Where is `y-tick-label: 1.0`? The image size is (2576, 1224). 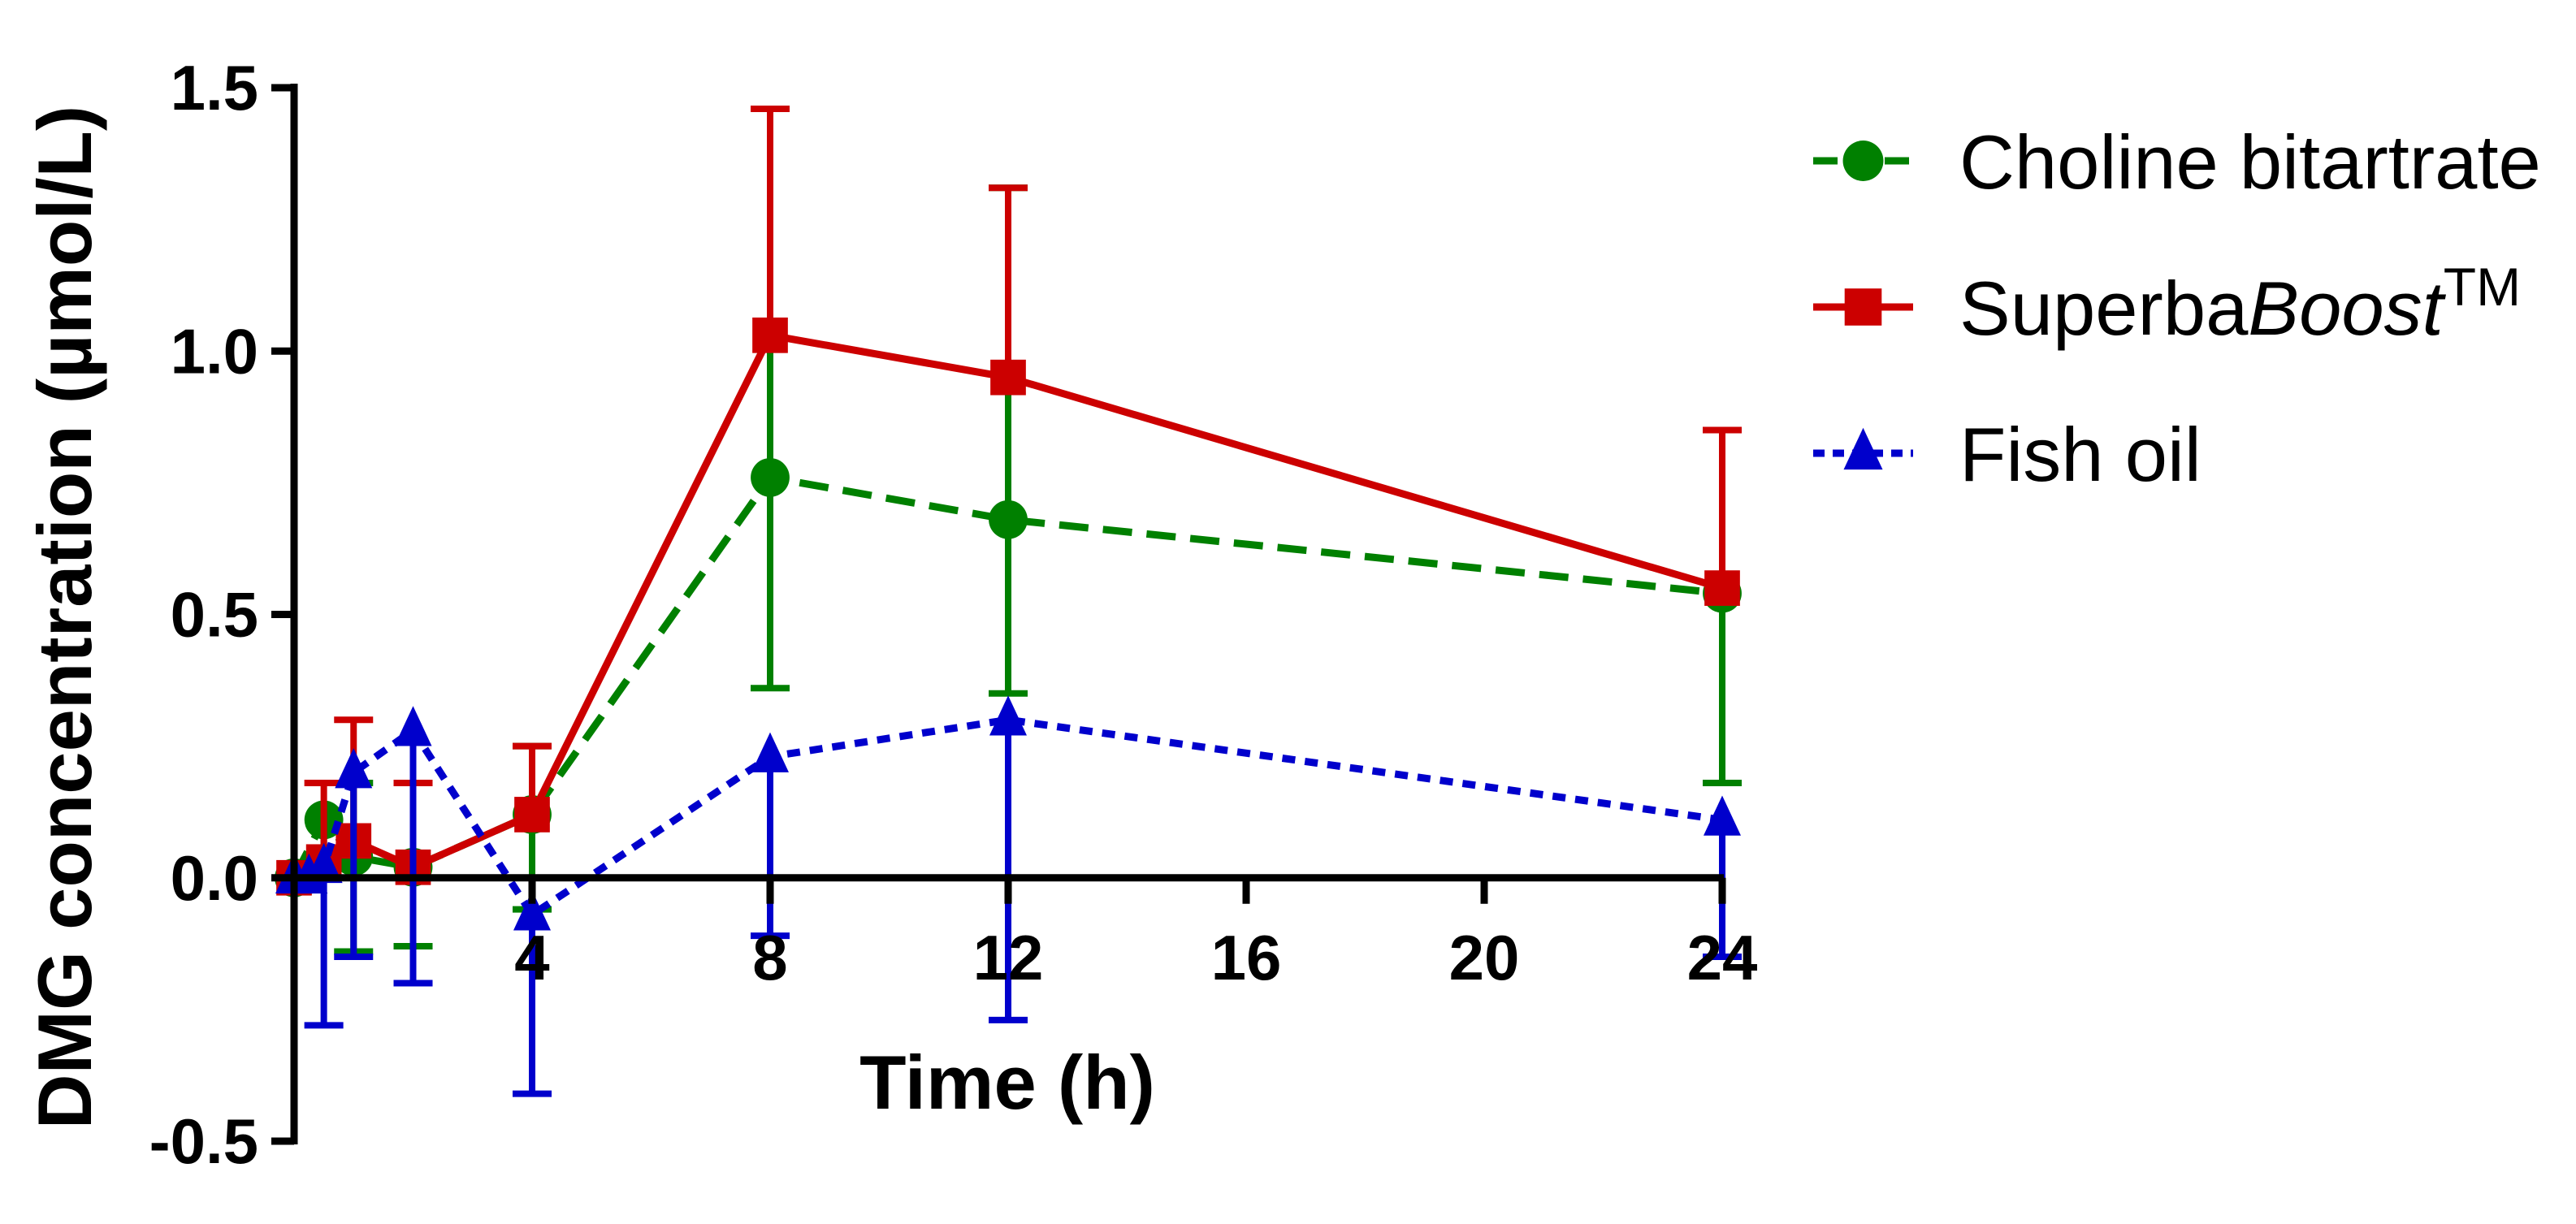 y-tick-label: 1.0 is located at coordinates (215, 351).